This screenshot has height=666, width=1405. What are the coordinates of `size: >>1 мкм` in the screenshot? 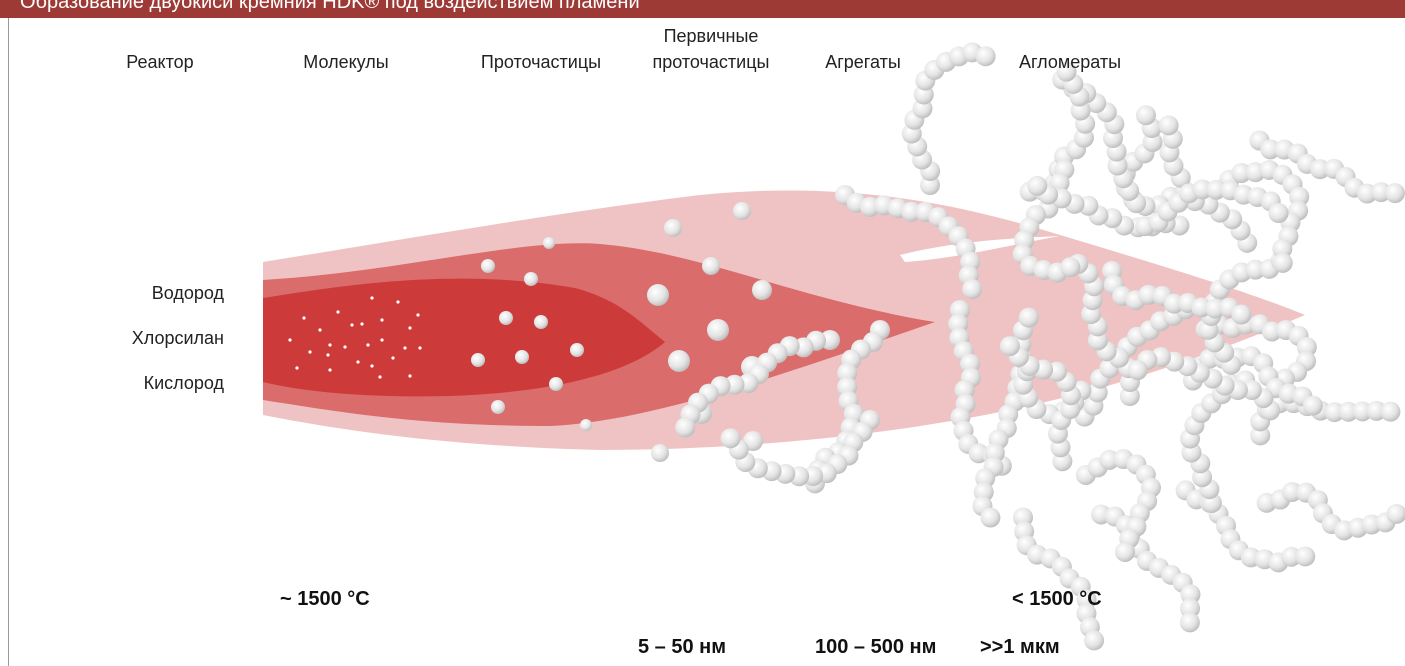 It's located at (1020, 647).